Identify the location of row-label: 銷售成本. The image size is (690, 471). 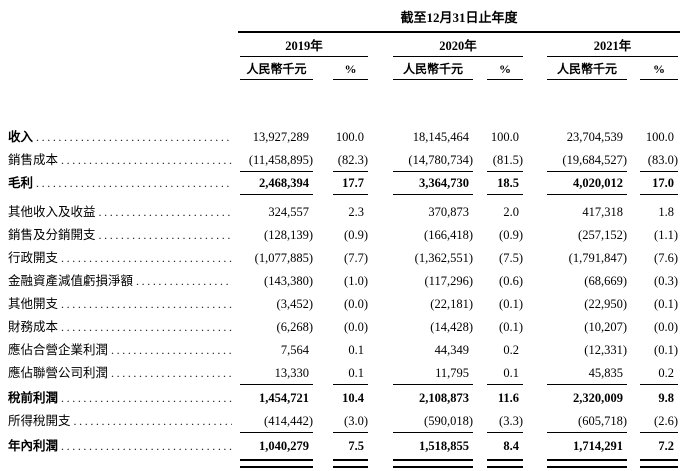
(33, 160).